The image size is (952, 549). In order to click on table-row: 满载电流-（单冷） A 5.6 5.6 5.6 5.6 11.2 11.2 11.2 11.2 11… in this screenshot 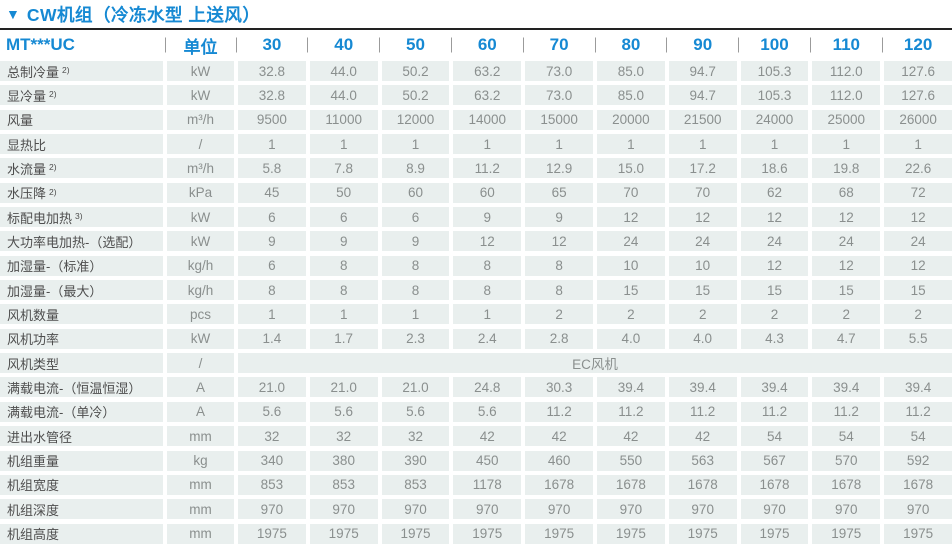, I will do `click(476, 411)`.